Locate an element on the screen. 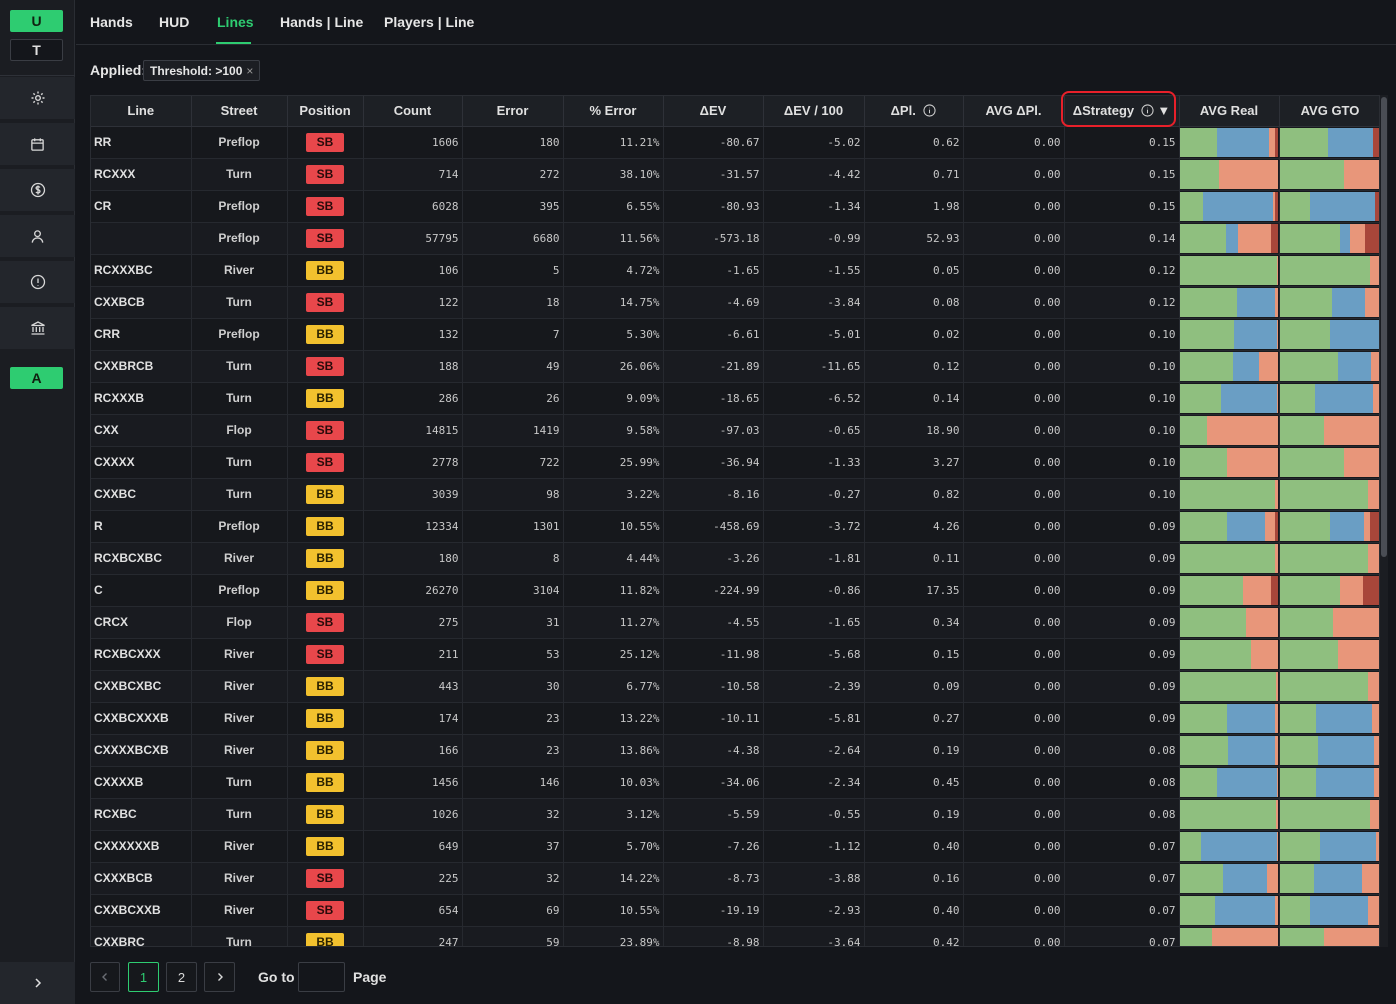 The image size is (1396, 1004). prev-page-button is located at coordinates (105, 977).